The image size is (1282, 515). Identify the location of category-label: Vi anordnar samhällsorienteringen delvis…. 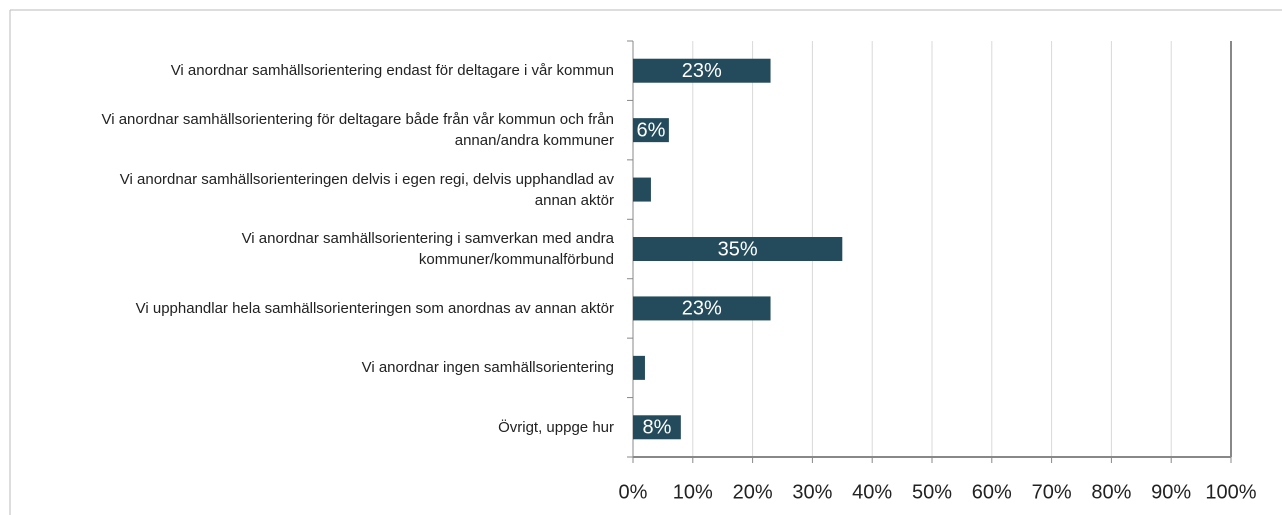
(366, 189).